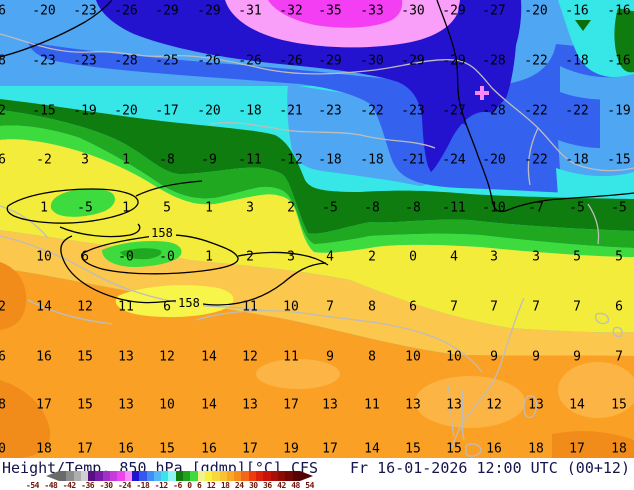 The image size is (634, 490). Describe the element at coordinates (490, 468) in the screenshot. I see `map-datetime: Fr 16-01-2026 12:00 UTC (00+12)` at that location.